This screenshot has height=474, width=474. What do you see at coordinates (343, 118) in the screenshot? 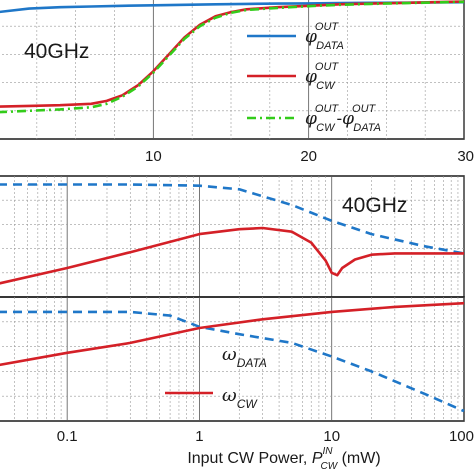
I see `legend-label: φOUT CW -φOUT DATA` at bounding box center [343, 118].